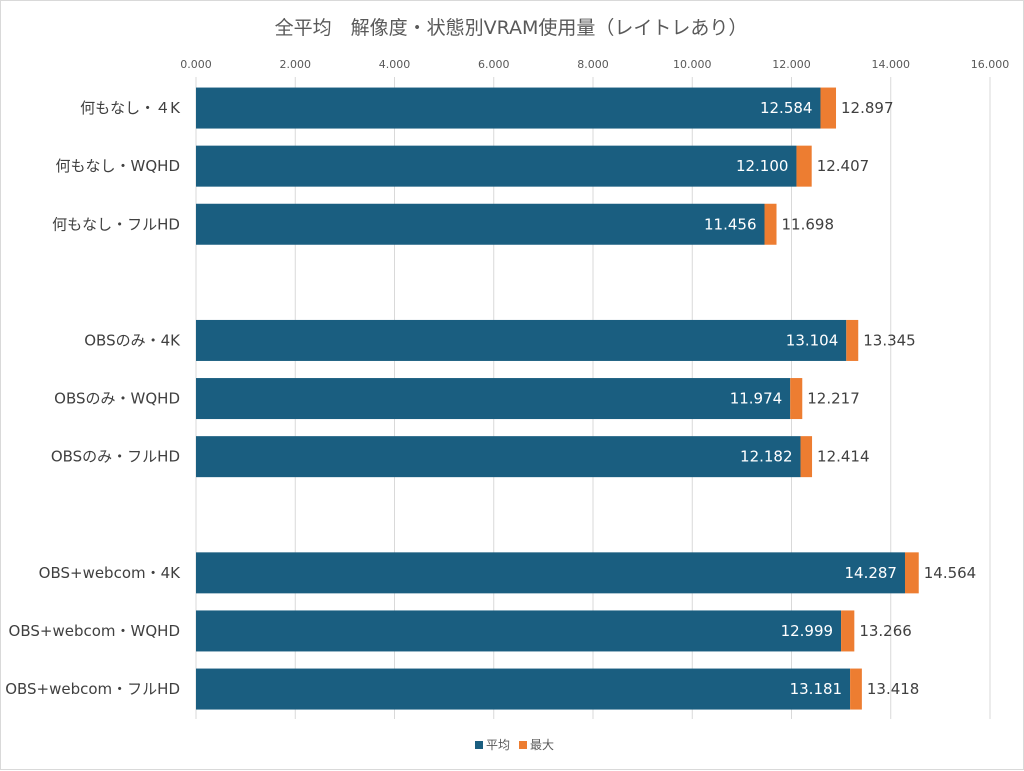 The image size is (1024, 771). I want to click on data-label-maximum: 14.564, so click(950, 573).